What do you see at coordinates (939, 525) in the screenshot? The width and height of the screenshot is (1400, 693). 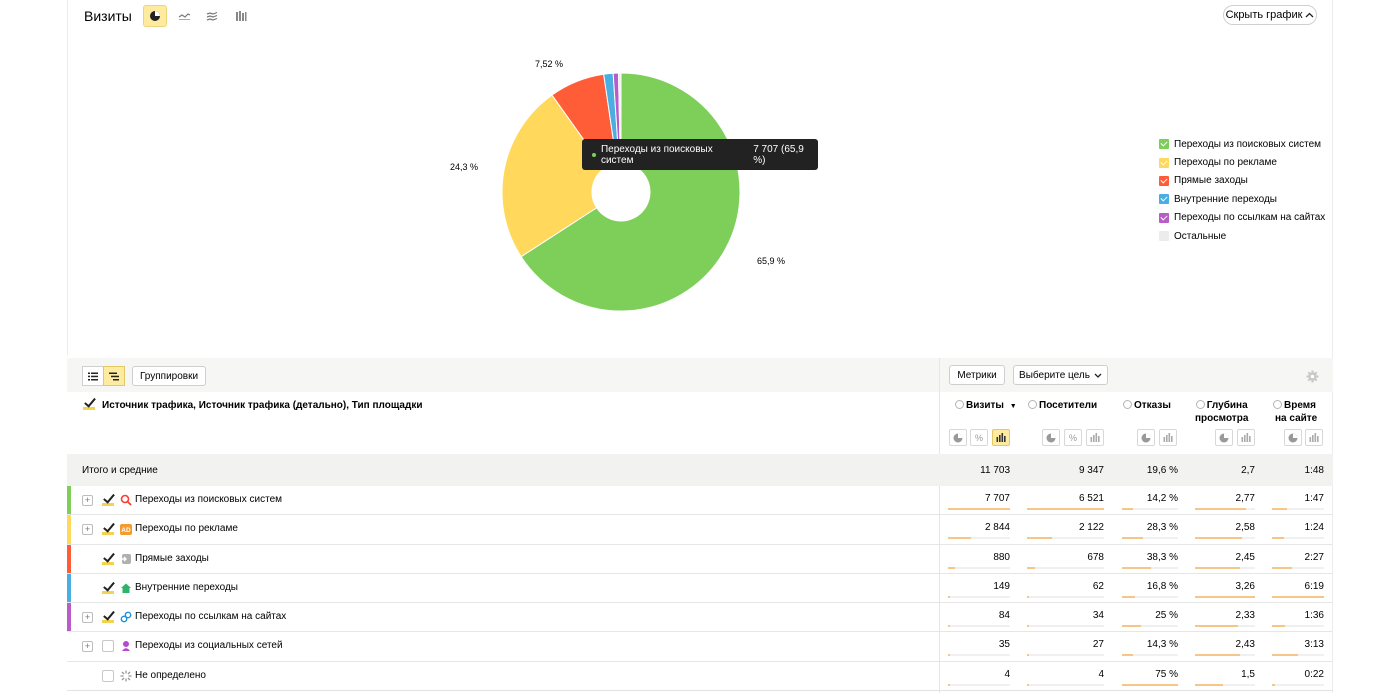 I see `column-separator` at bounding box center [939, 525].